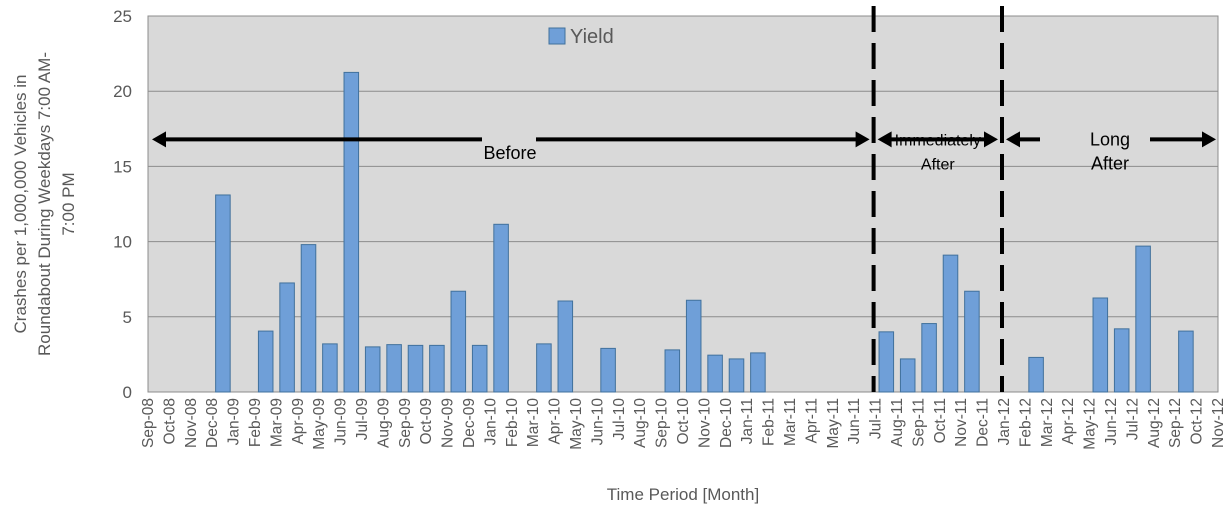 Image resolution: width=1228 pixels, height=512 pixels. What do you see at coordinates (1047, 422) in the screenshot?
I see `x-tick-label-Mar-12: Mar-12` at bounding box center [1047, 422].